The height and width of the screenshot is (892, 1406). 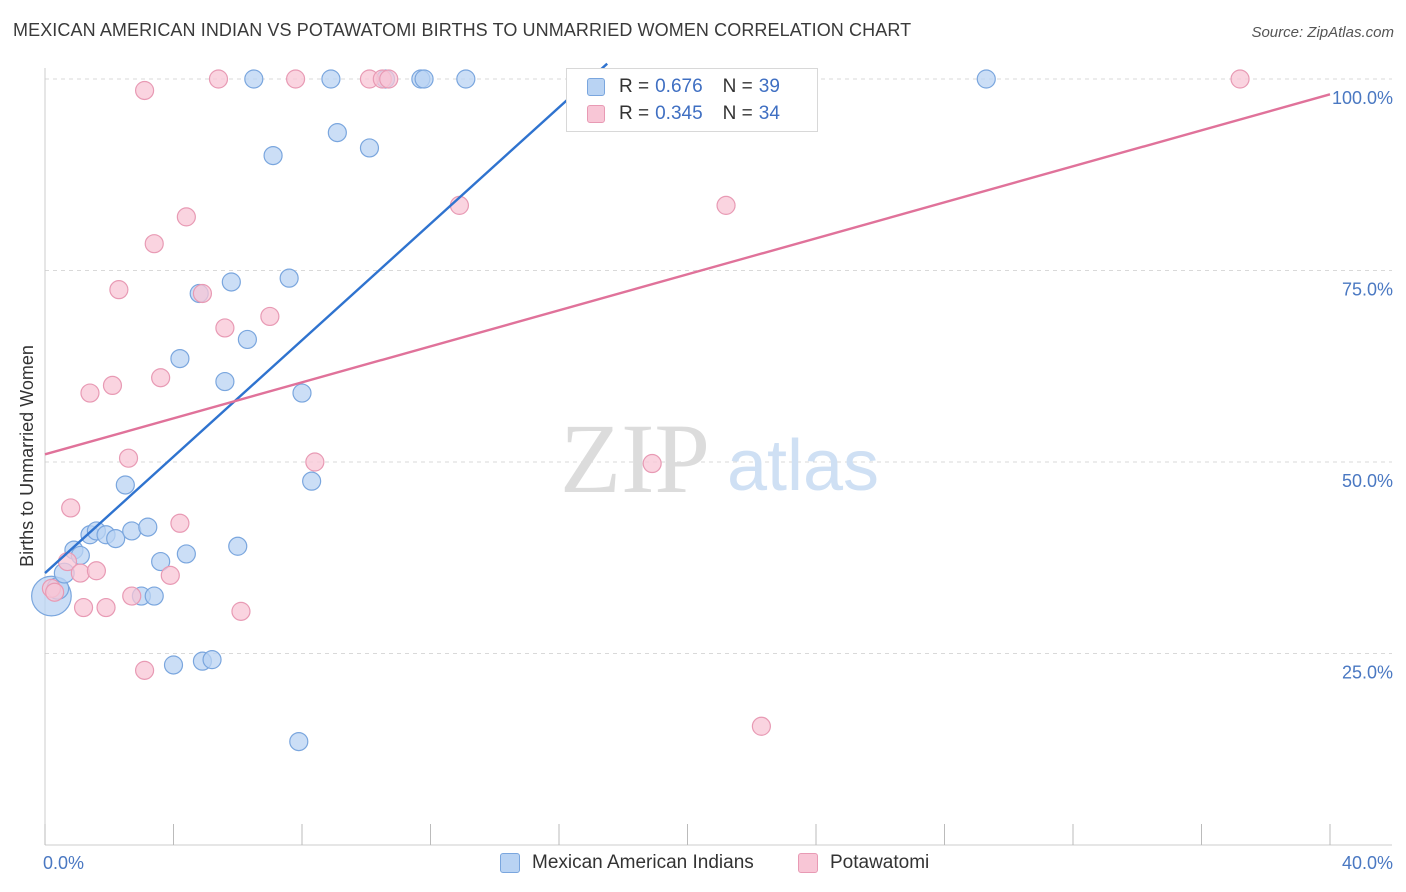 What do you see at coordinates (27, 456) in the screenshot?
I see `y-axis-label: Births to Unmarried Women` at bounding box center [27, 456].